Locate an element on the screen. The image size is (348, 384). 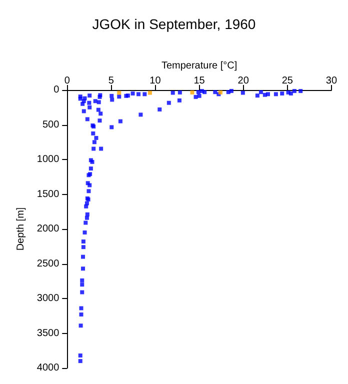
x-tick-label: 25 is located at coordinates (288, 81).